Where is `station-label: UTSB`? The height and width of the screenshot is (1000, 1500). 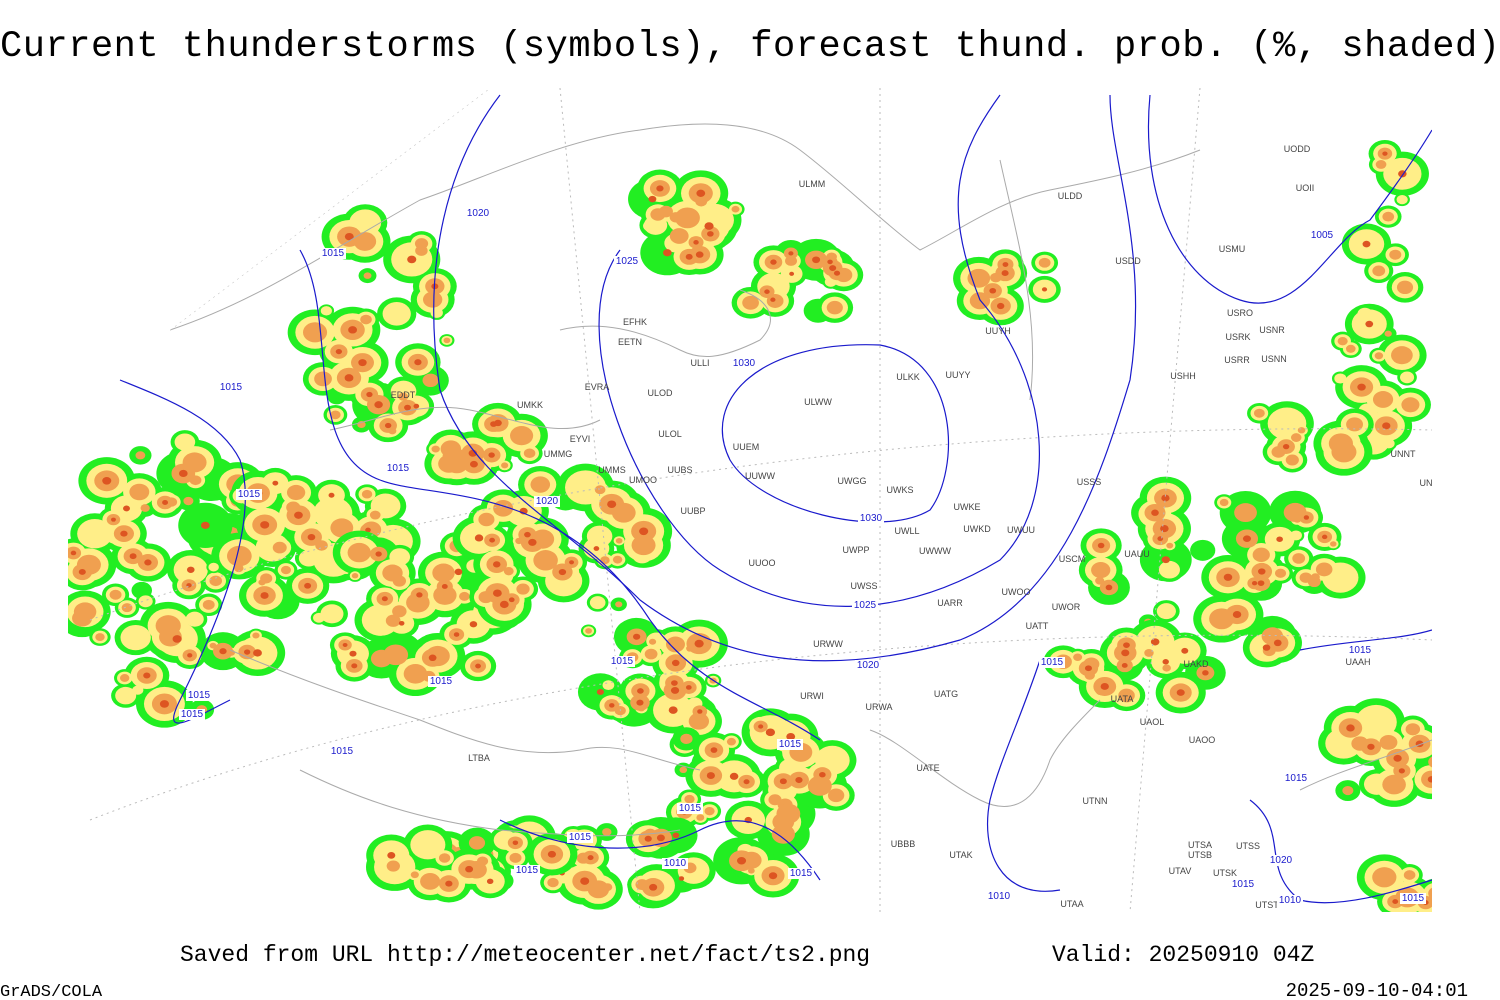
station-label: UTSB is located at coordinates (1200, 855).